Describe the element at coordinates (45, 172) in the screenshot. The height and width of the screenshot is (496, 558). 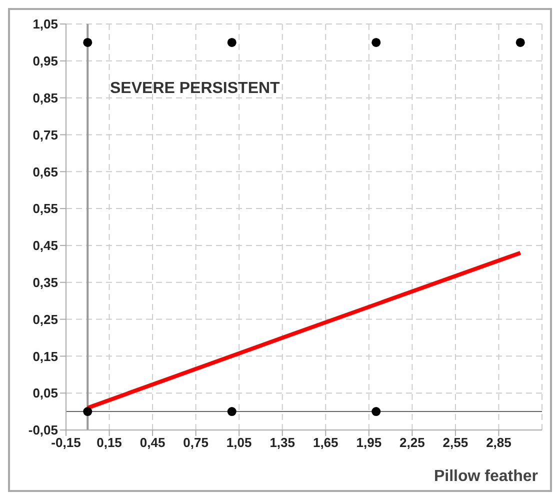
I see `y-tick-label: 0,65` at that location.